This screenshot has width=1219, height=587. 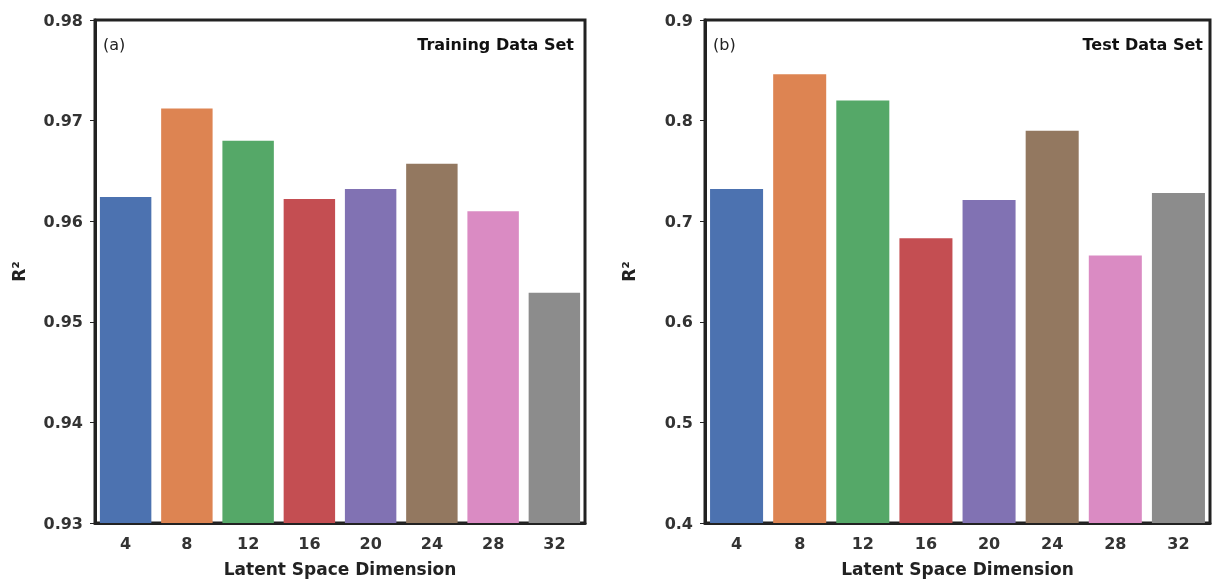 I want to click on y-tick-label: 0.95, so click(x=63, y=322).